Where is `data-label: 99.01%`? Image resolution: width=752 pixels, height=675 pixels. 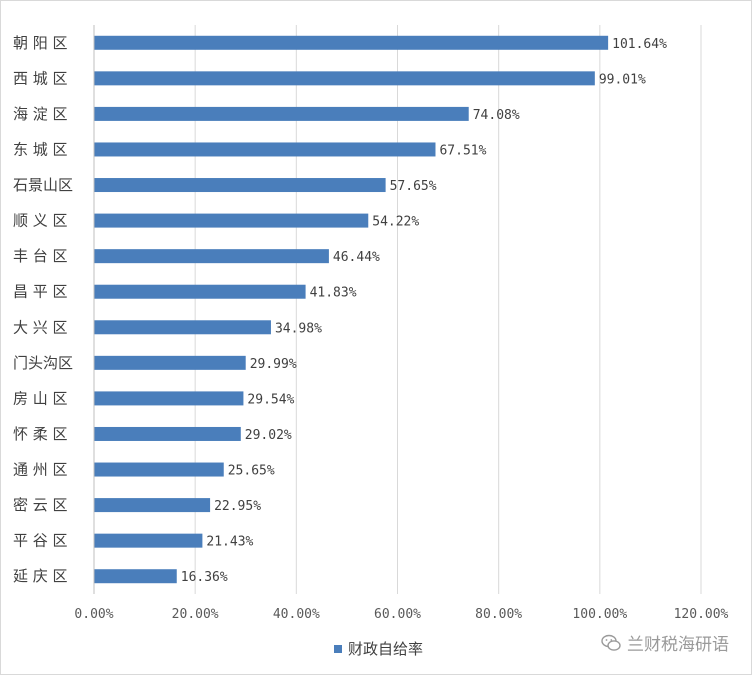 data-label: 99.01% is located at coordinates (622, 79).